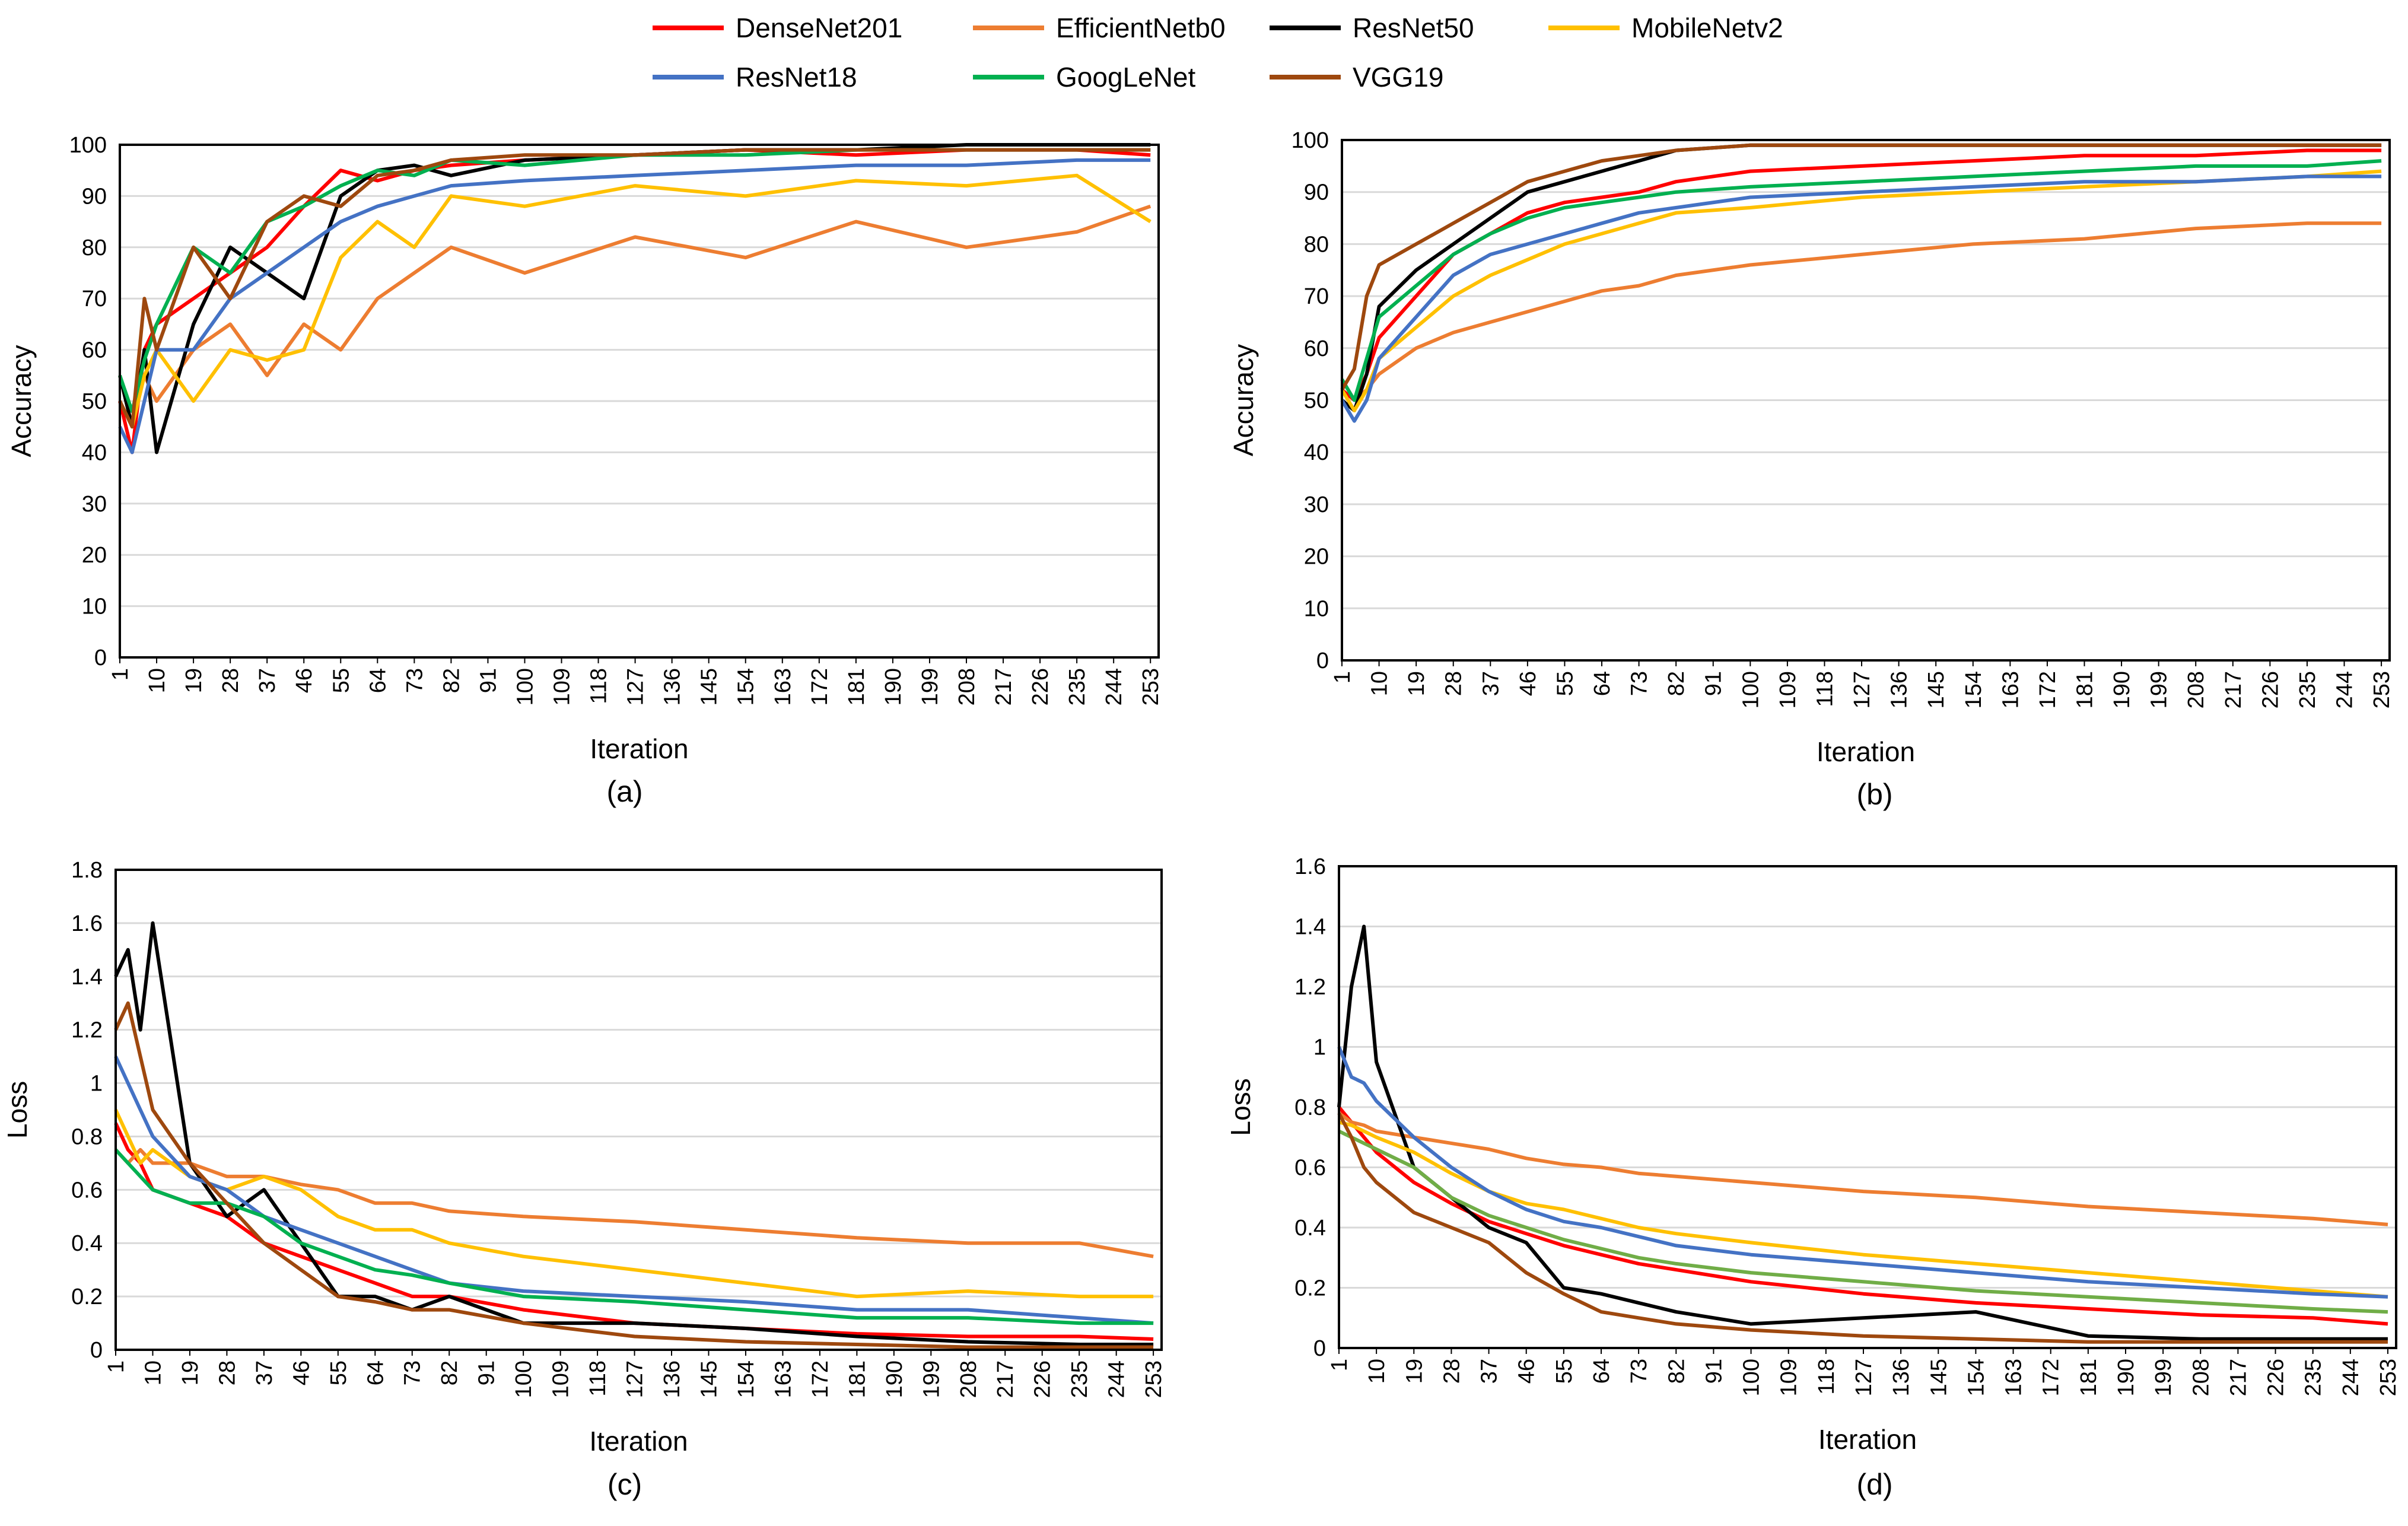 This screenshot has height=1526, width=2408. I want to click on y-tick-label: 1.6, so click(1310, 867).